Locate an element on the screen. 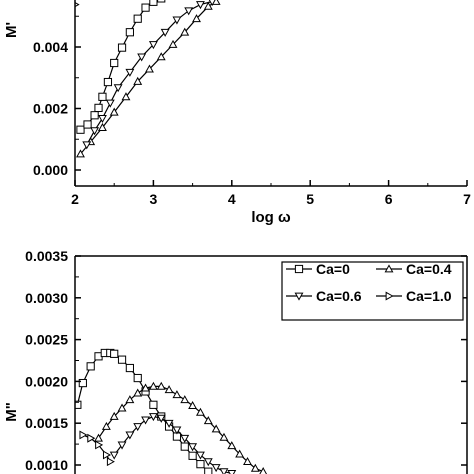 The width and height of the screenshot is (474, 474). legend-item: Ca=0.4 is located at coordinates (414, 269).